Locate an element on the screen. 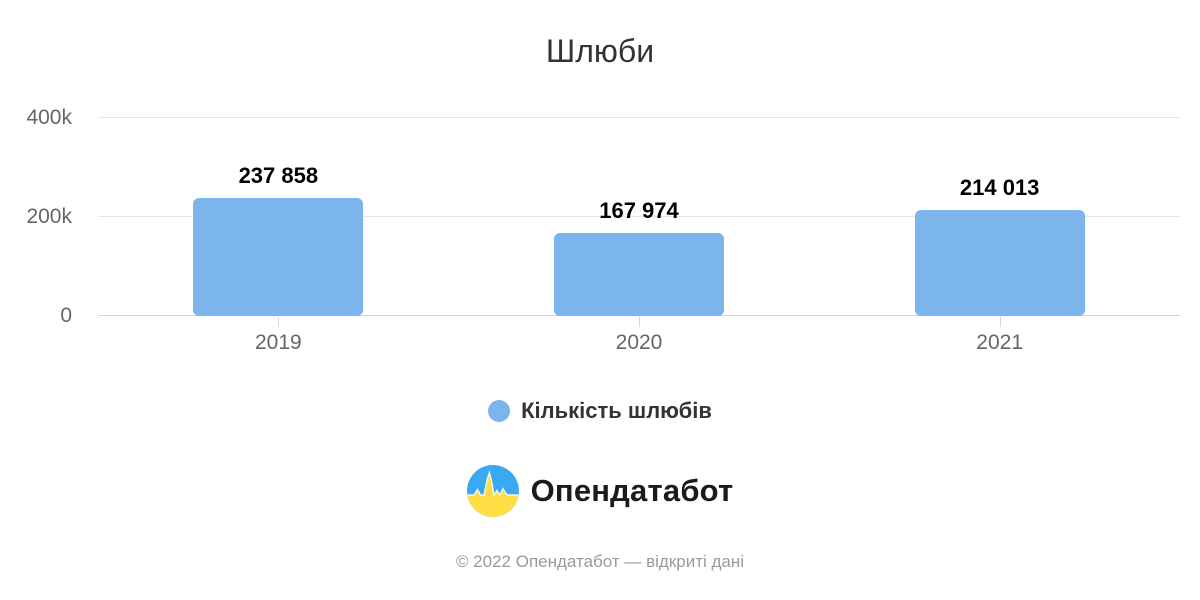 This screenshot has width=1200, height=600. legend-item-marriages: Кількість шлюбів is located at coordinates (600, 411).